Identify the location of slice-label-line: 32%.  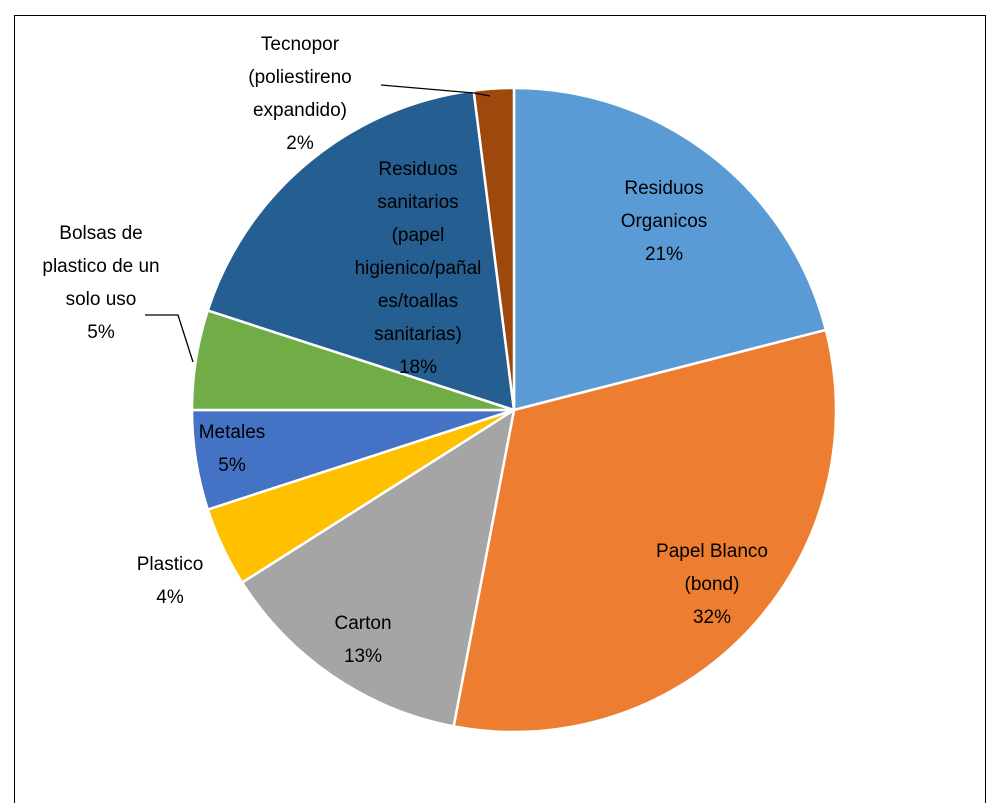
(712, 617).